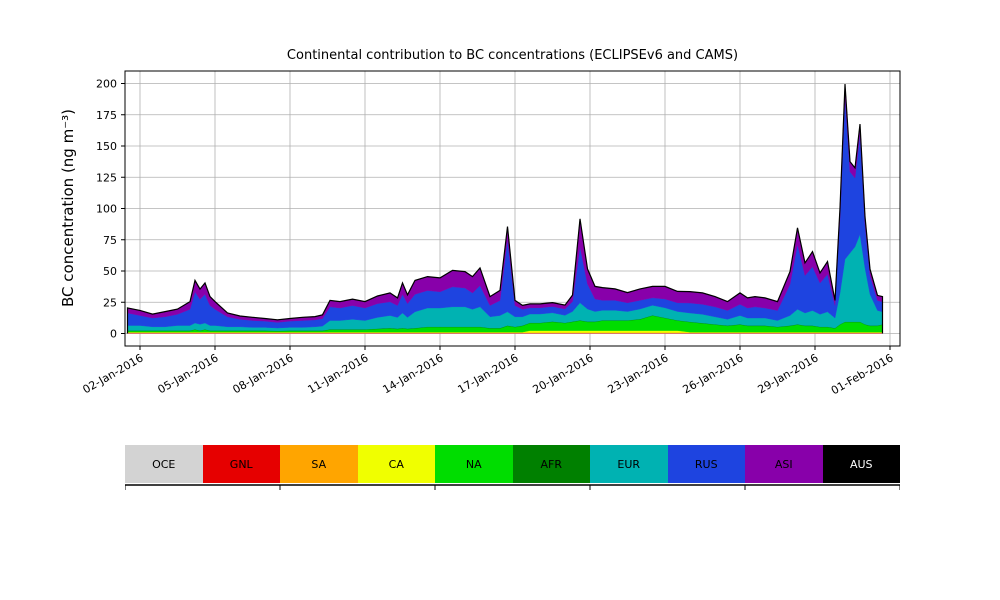 This screenshot has height=600, width=1000. What do you see at coordinates (106, 177) in the screenshot?
I see `y-tick-label: 125` at bounding box center [106, 177].